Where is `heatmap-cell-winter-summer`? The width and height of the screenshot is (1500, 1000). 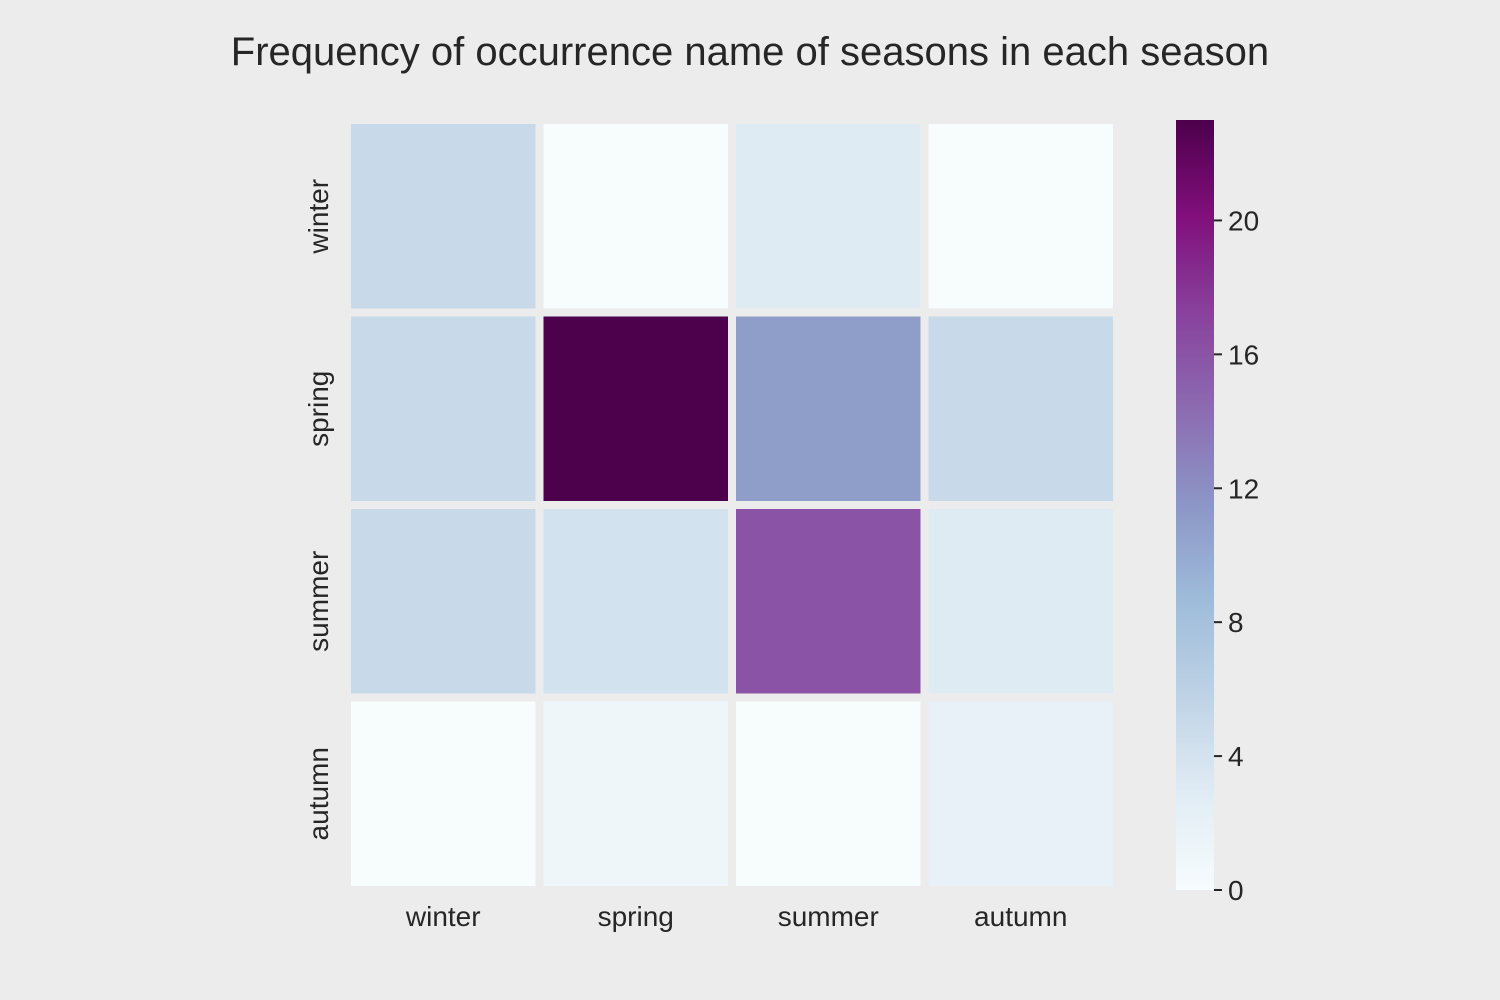 heatmap-cell-winter-summer is located at coordinates (828, 216).